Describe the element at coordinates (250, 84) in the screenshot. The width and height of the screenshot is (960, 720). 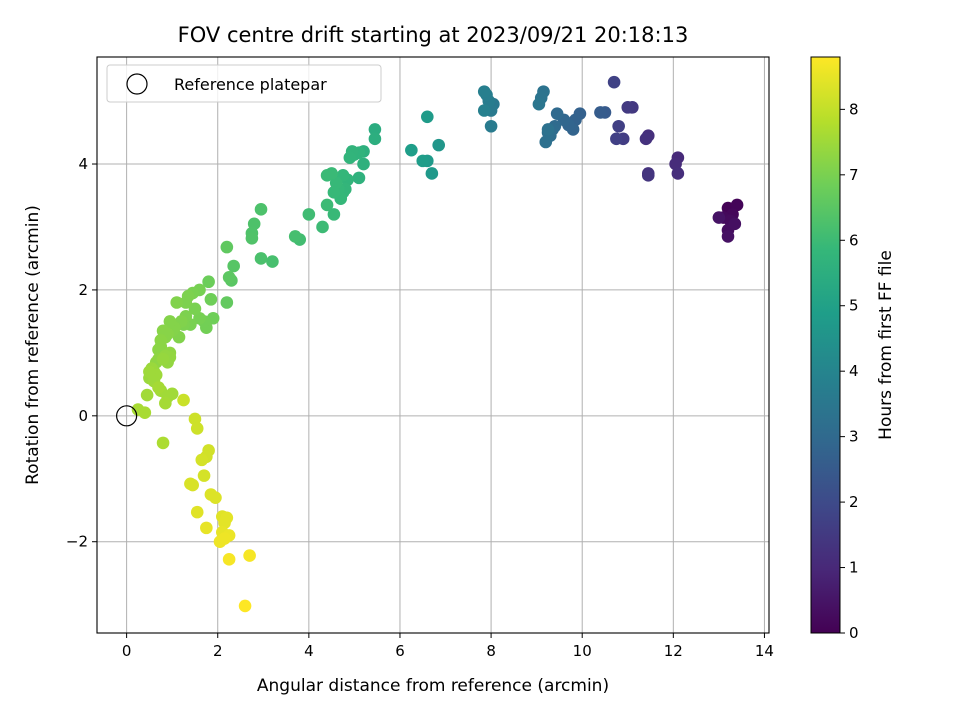
I see `legend-entry-reference: Reference platepar` at that location.